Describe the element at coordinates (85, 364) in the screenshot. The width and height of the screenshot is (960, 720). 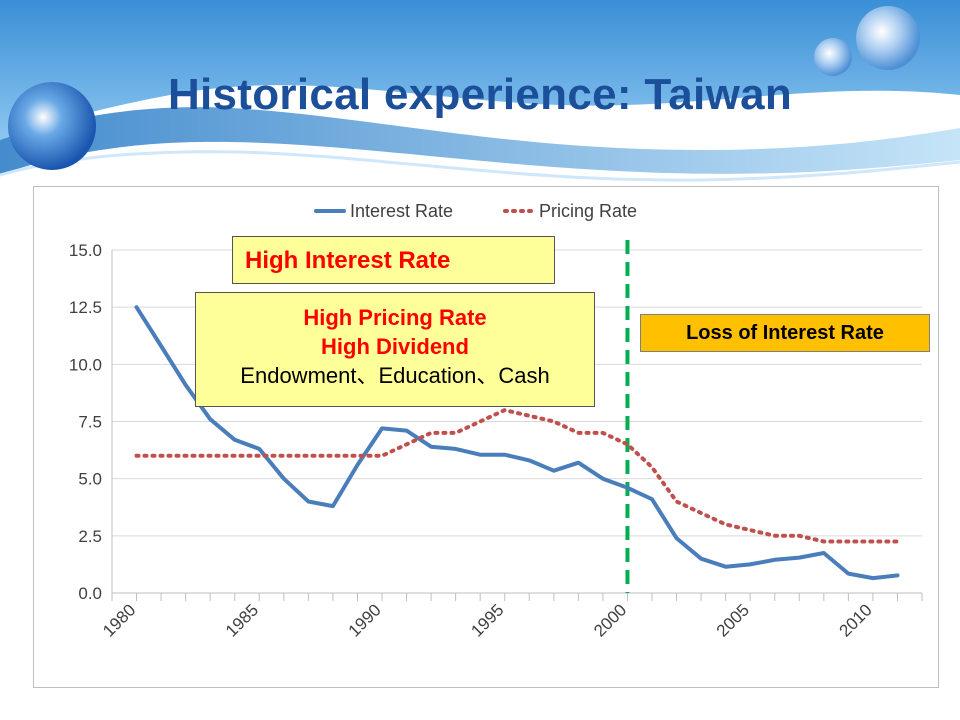
I see `y-tick-label: 10.0` at that location.